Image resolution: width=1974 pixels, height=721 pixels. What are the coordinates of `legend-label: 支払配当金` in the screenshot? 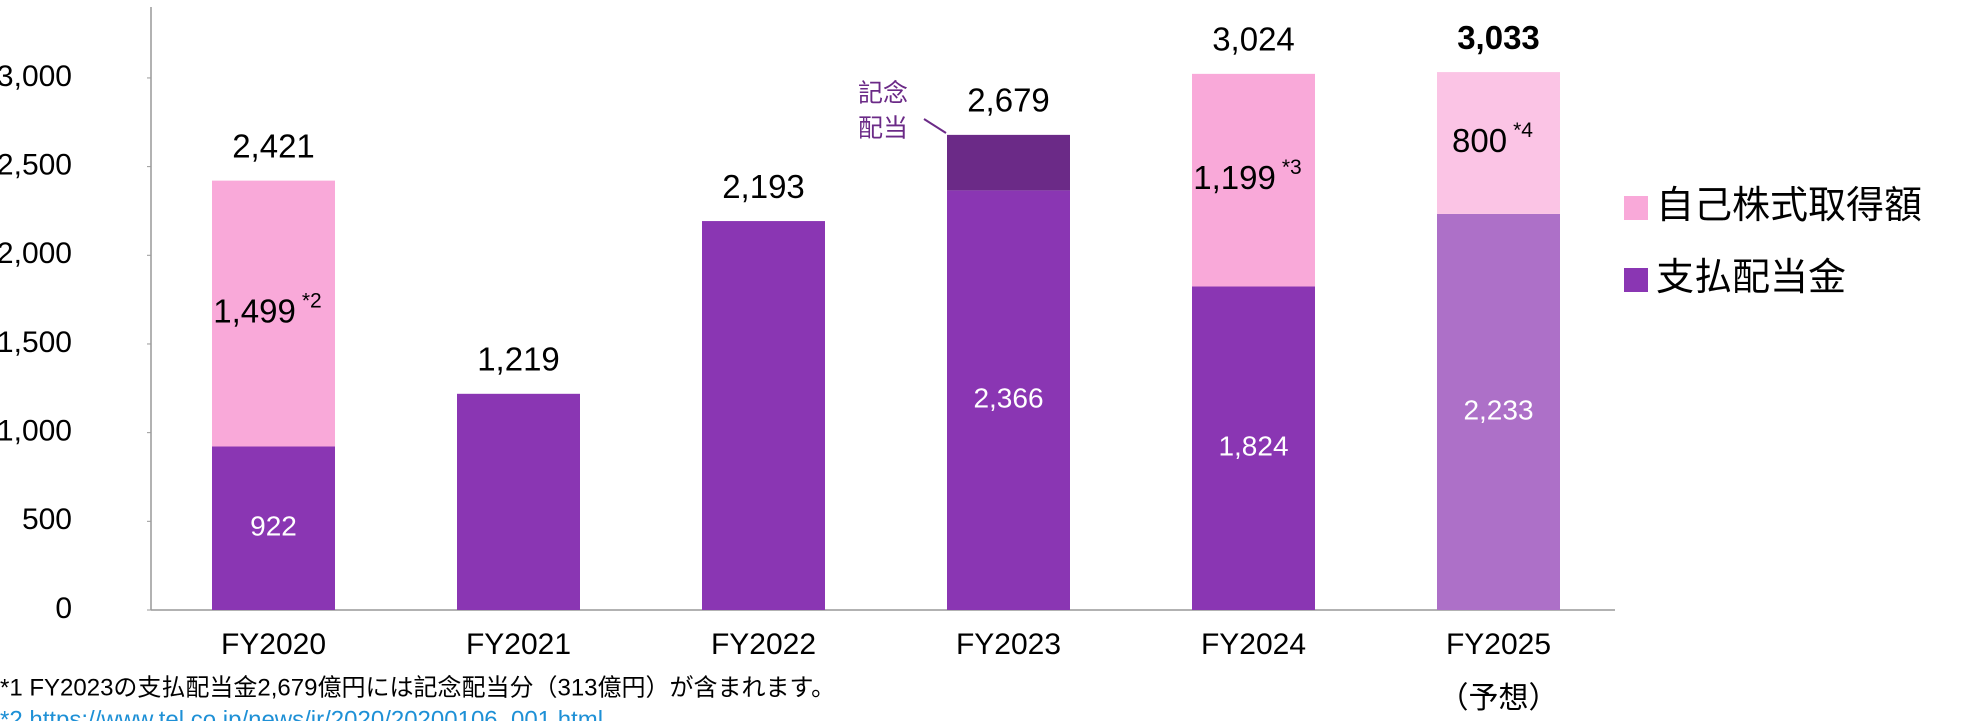 It's located at (1751, 278).